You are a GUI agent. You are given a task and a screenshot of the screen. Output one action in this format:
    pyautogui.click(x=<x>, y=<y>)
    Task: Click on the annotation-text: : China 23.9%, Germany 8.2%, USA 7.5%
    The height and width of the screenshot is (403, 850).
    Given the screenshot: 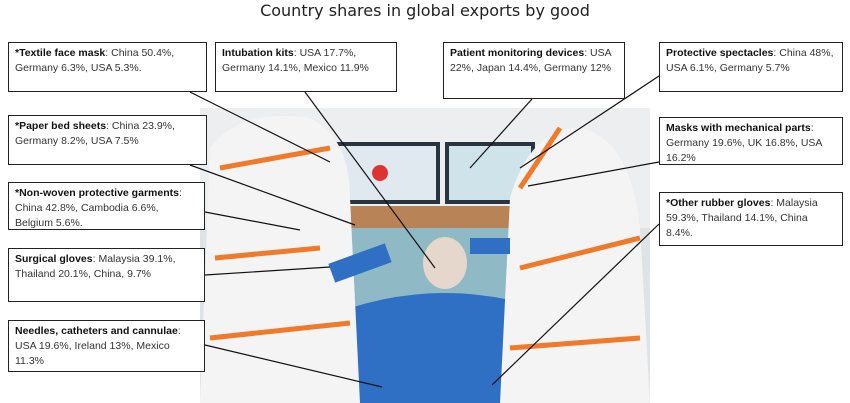 What is the action you would take?
    pyautogui.click(x=95, y=133)
    